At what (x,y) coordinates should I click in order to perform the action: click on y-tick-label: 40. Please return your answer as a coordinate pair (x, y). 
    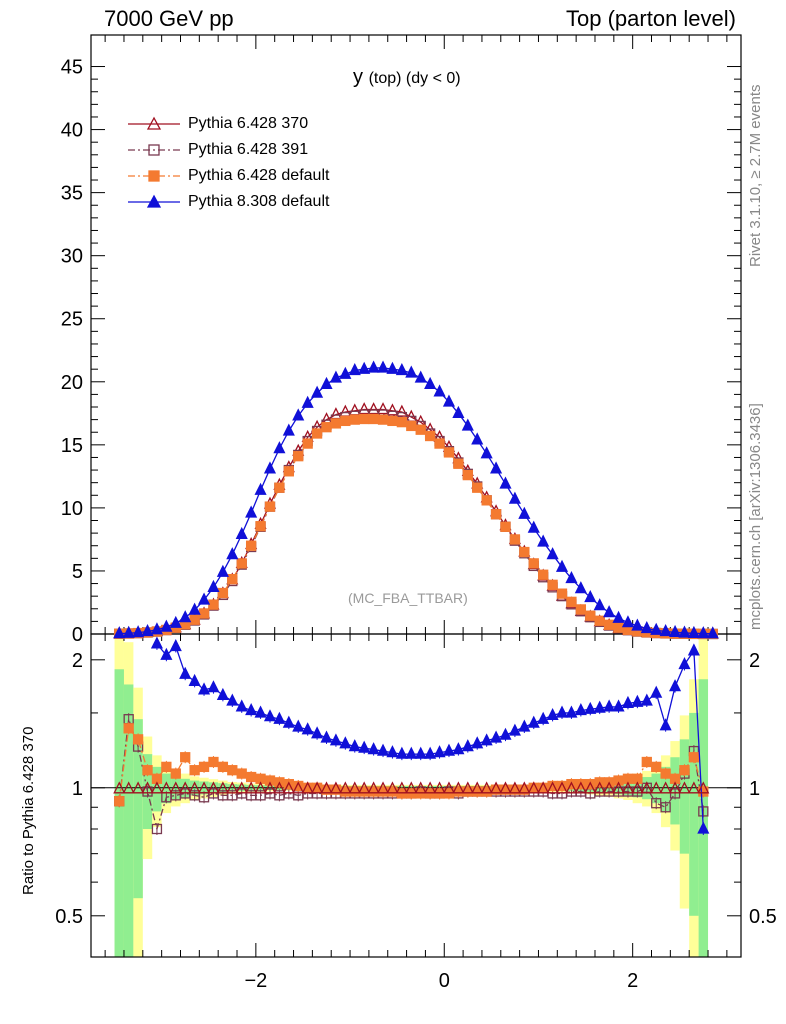
    Looking at the image, I should click on (72, 131).